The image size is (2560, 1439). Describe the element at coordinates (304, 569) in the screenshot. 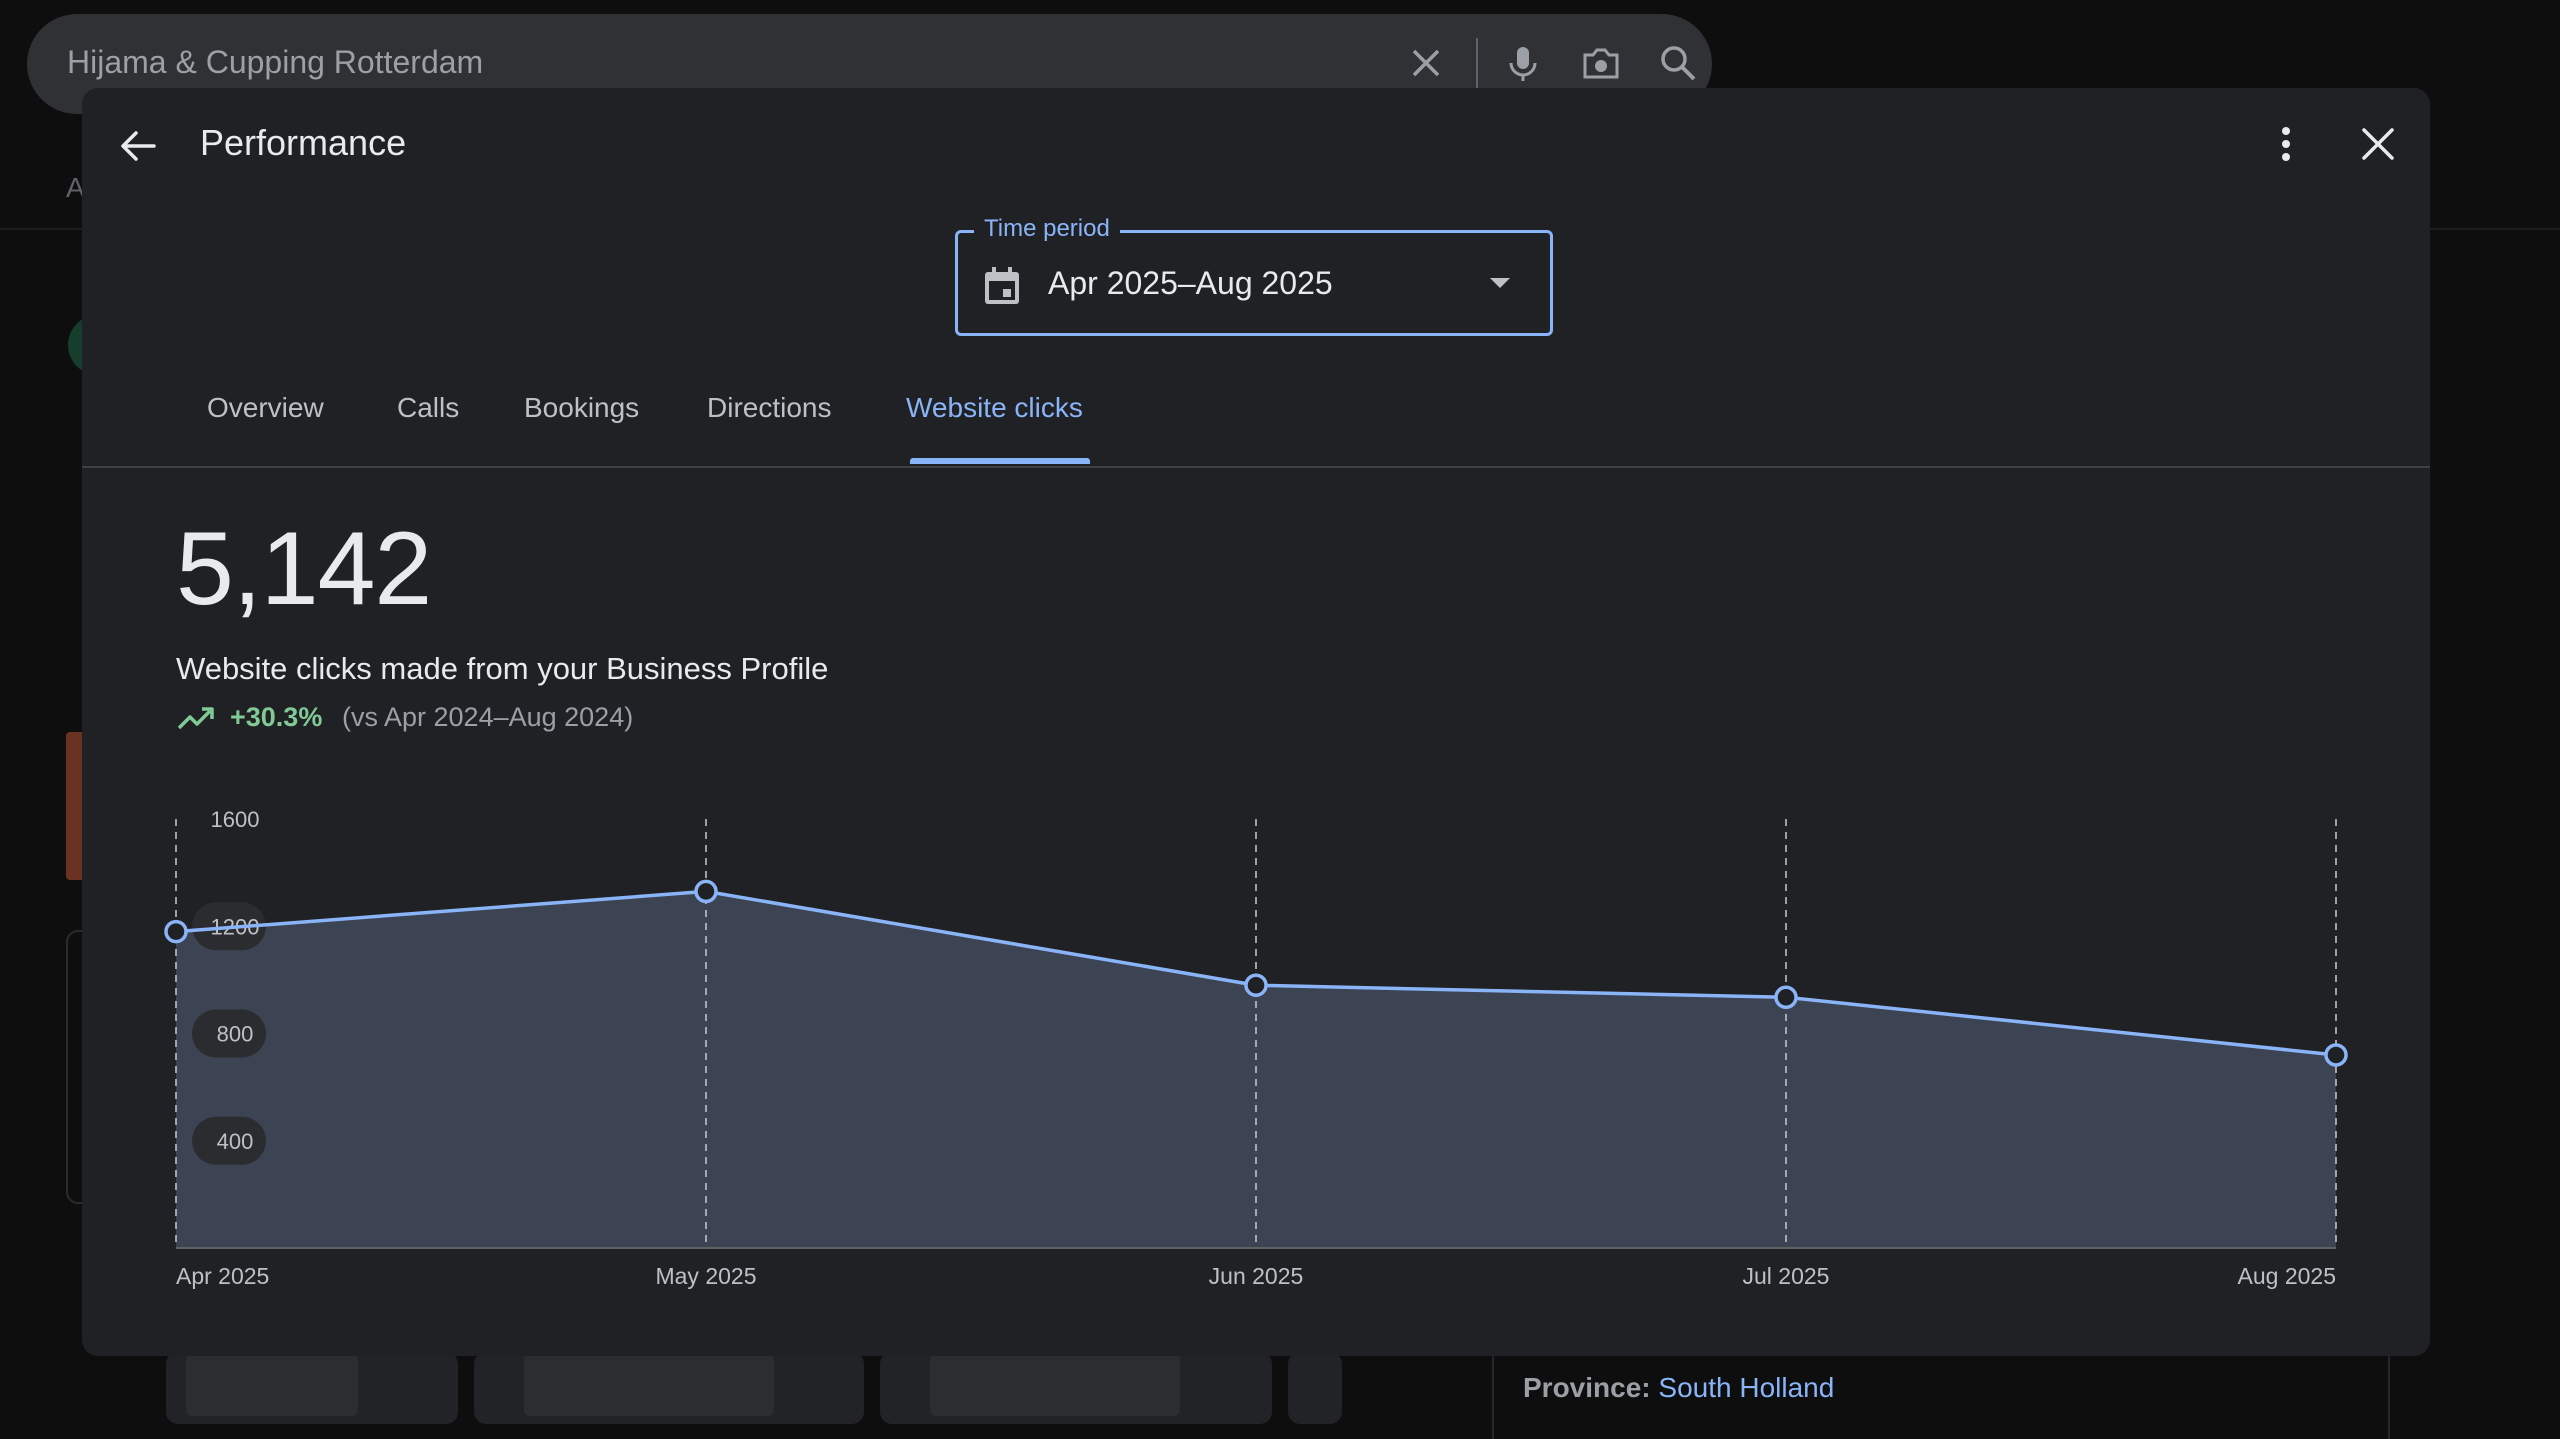

I see `metric-value: 5,142` at that location.